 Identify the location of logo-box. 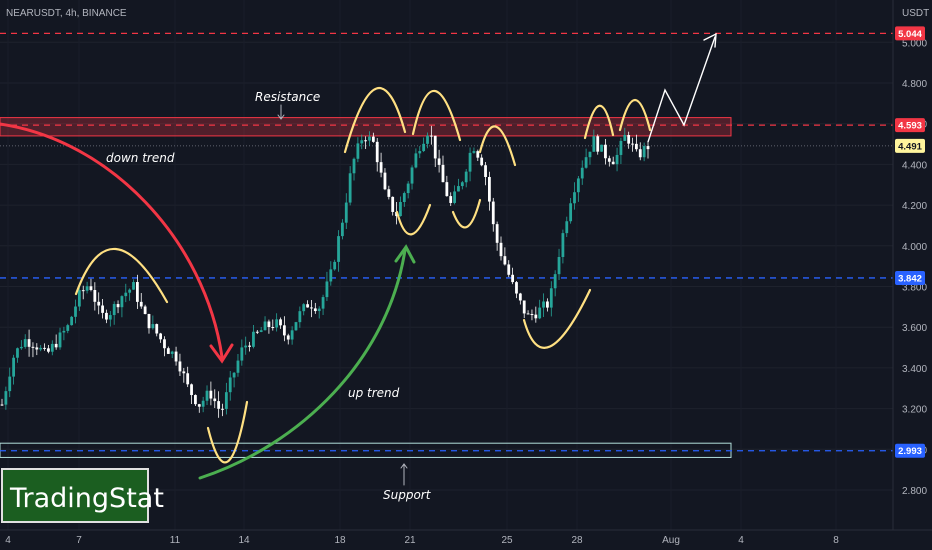
(75, 495).